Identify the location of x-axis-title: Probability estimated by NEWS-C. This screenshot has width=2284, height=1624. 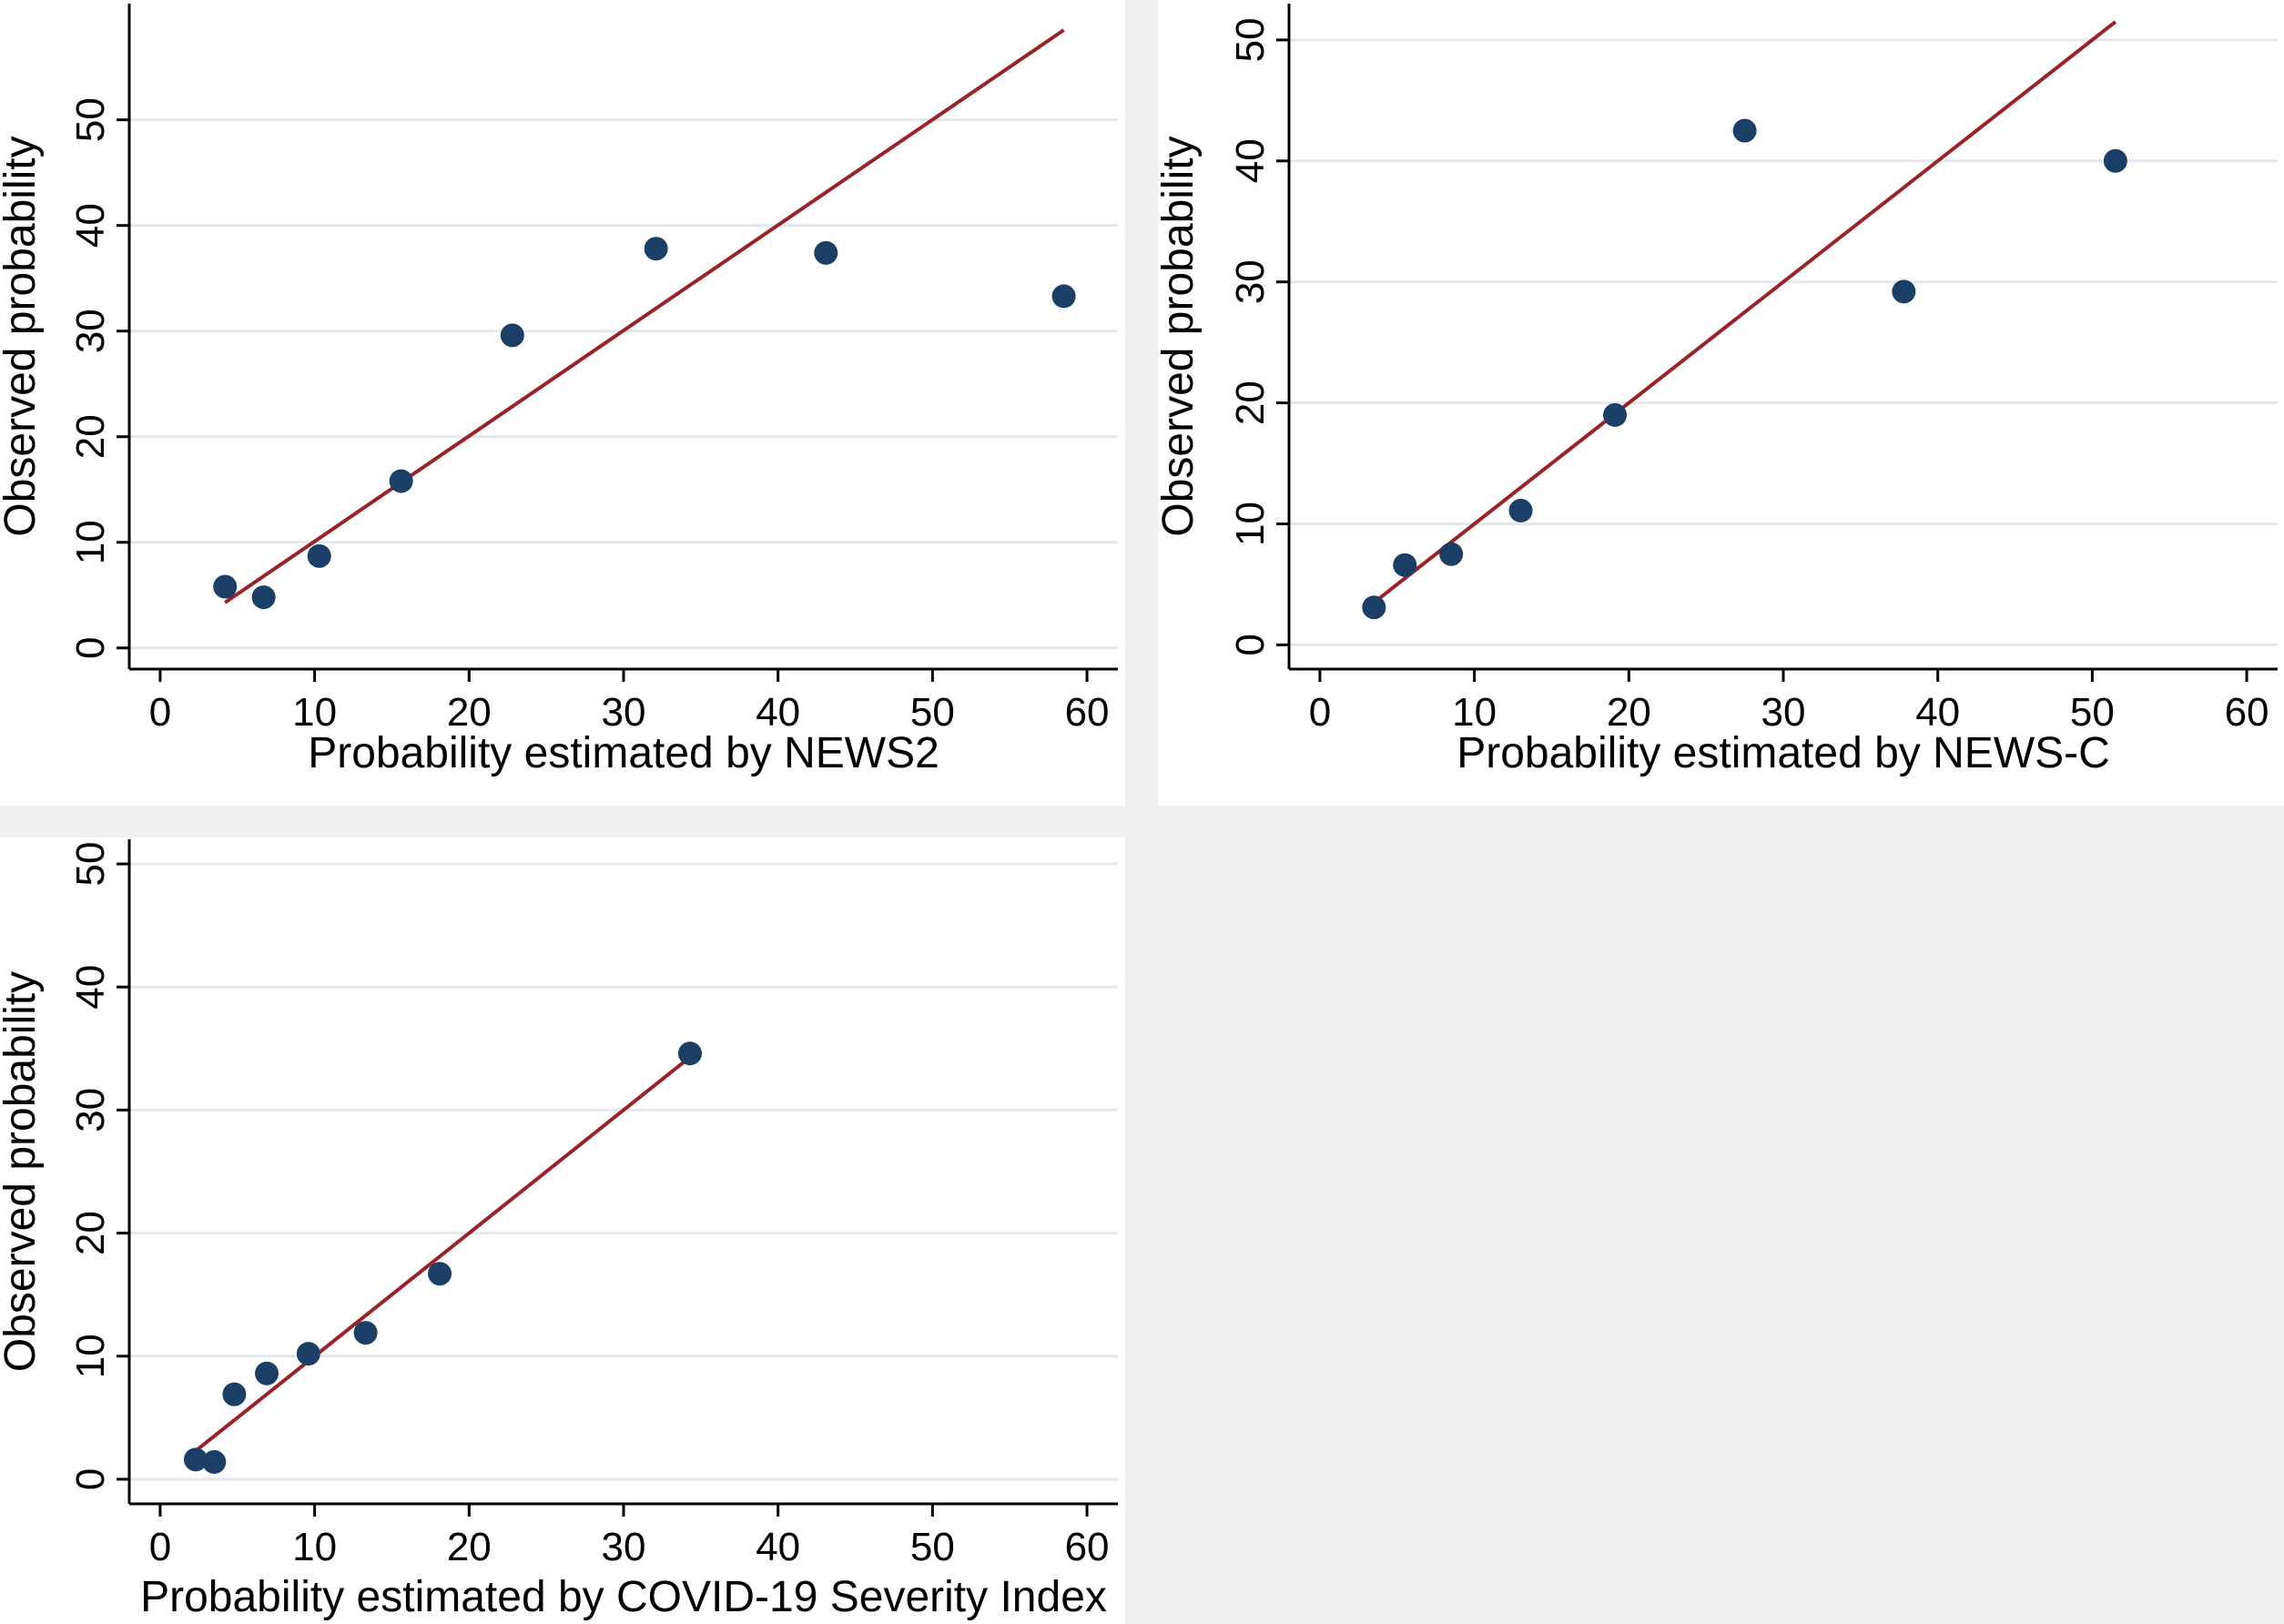
(1783, 753).